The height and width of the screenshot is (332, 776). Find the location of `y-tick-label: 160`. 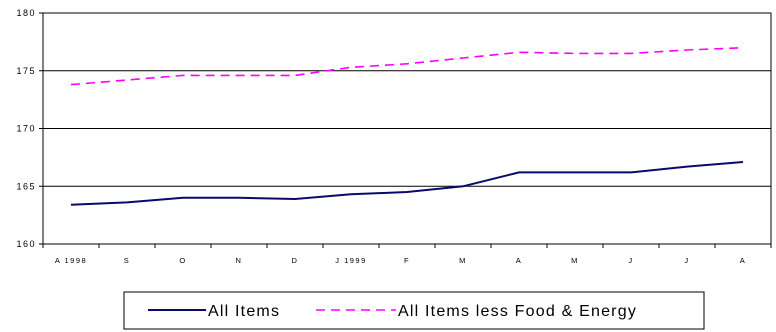

y-tick-label: 160 is located at coordinates (26, 244).